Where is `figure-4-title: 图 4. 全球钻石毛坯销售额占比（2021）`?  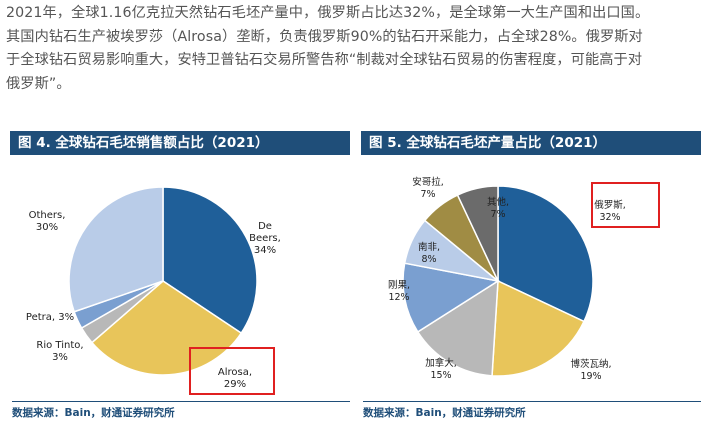 figure-4-title: 图 4. 全球钻石毛坯销售额占比（2021） is located at coordinates (180, 143).